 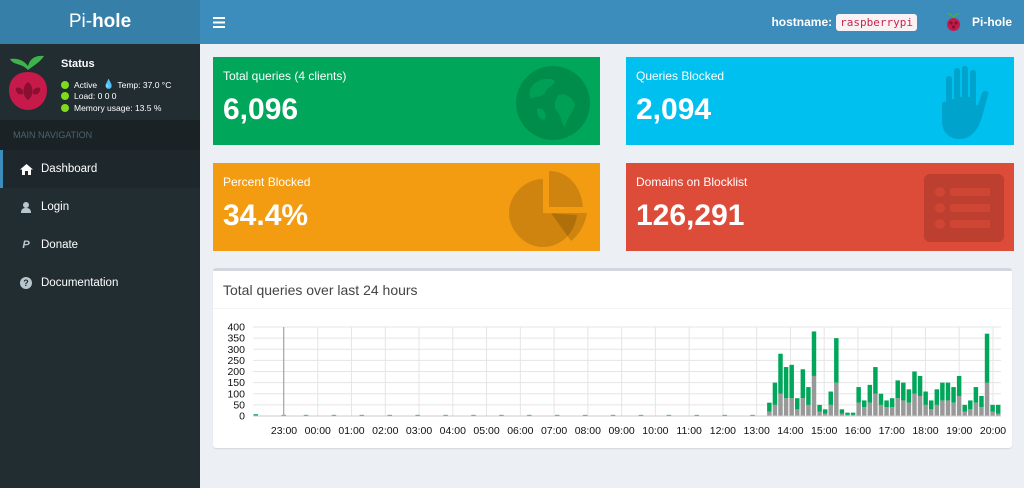 I want to click on x-tick-label: 18:00, so click(x=925, y=431).